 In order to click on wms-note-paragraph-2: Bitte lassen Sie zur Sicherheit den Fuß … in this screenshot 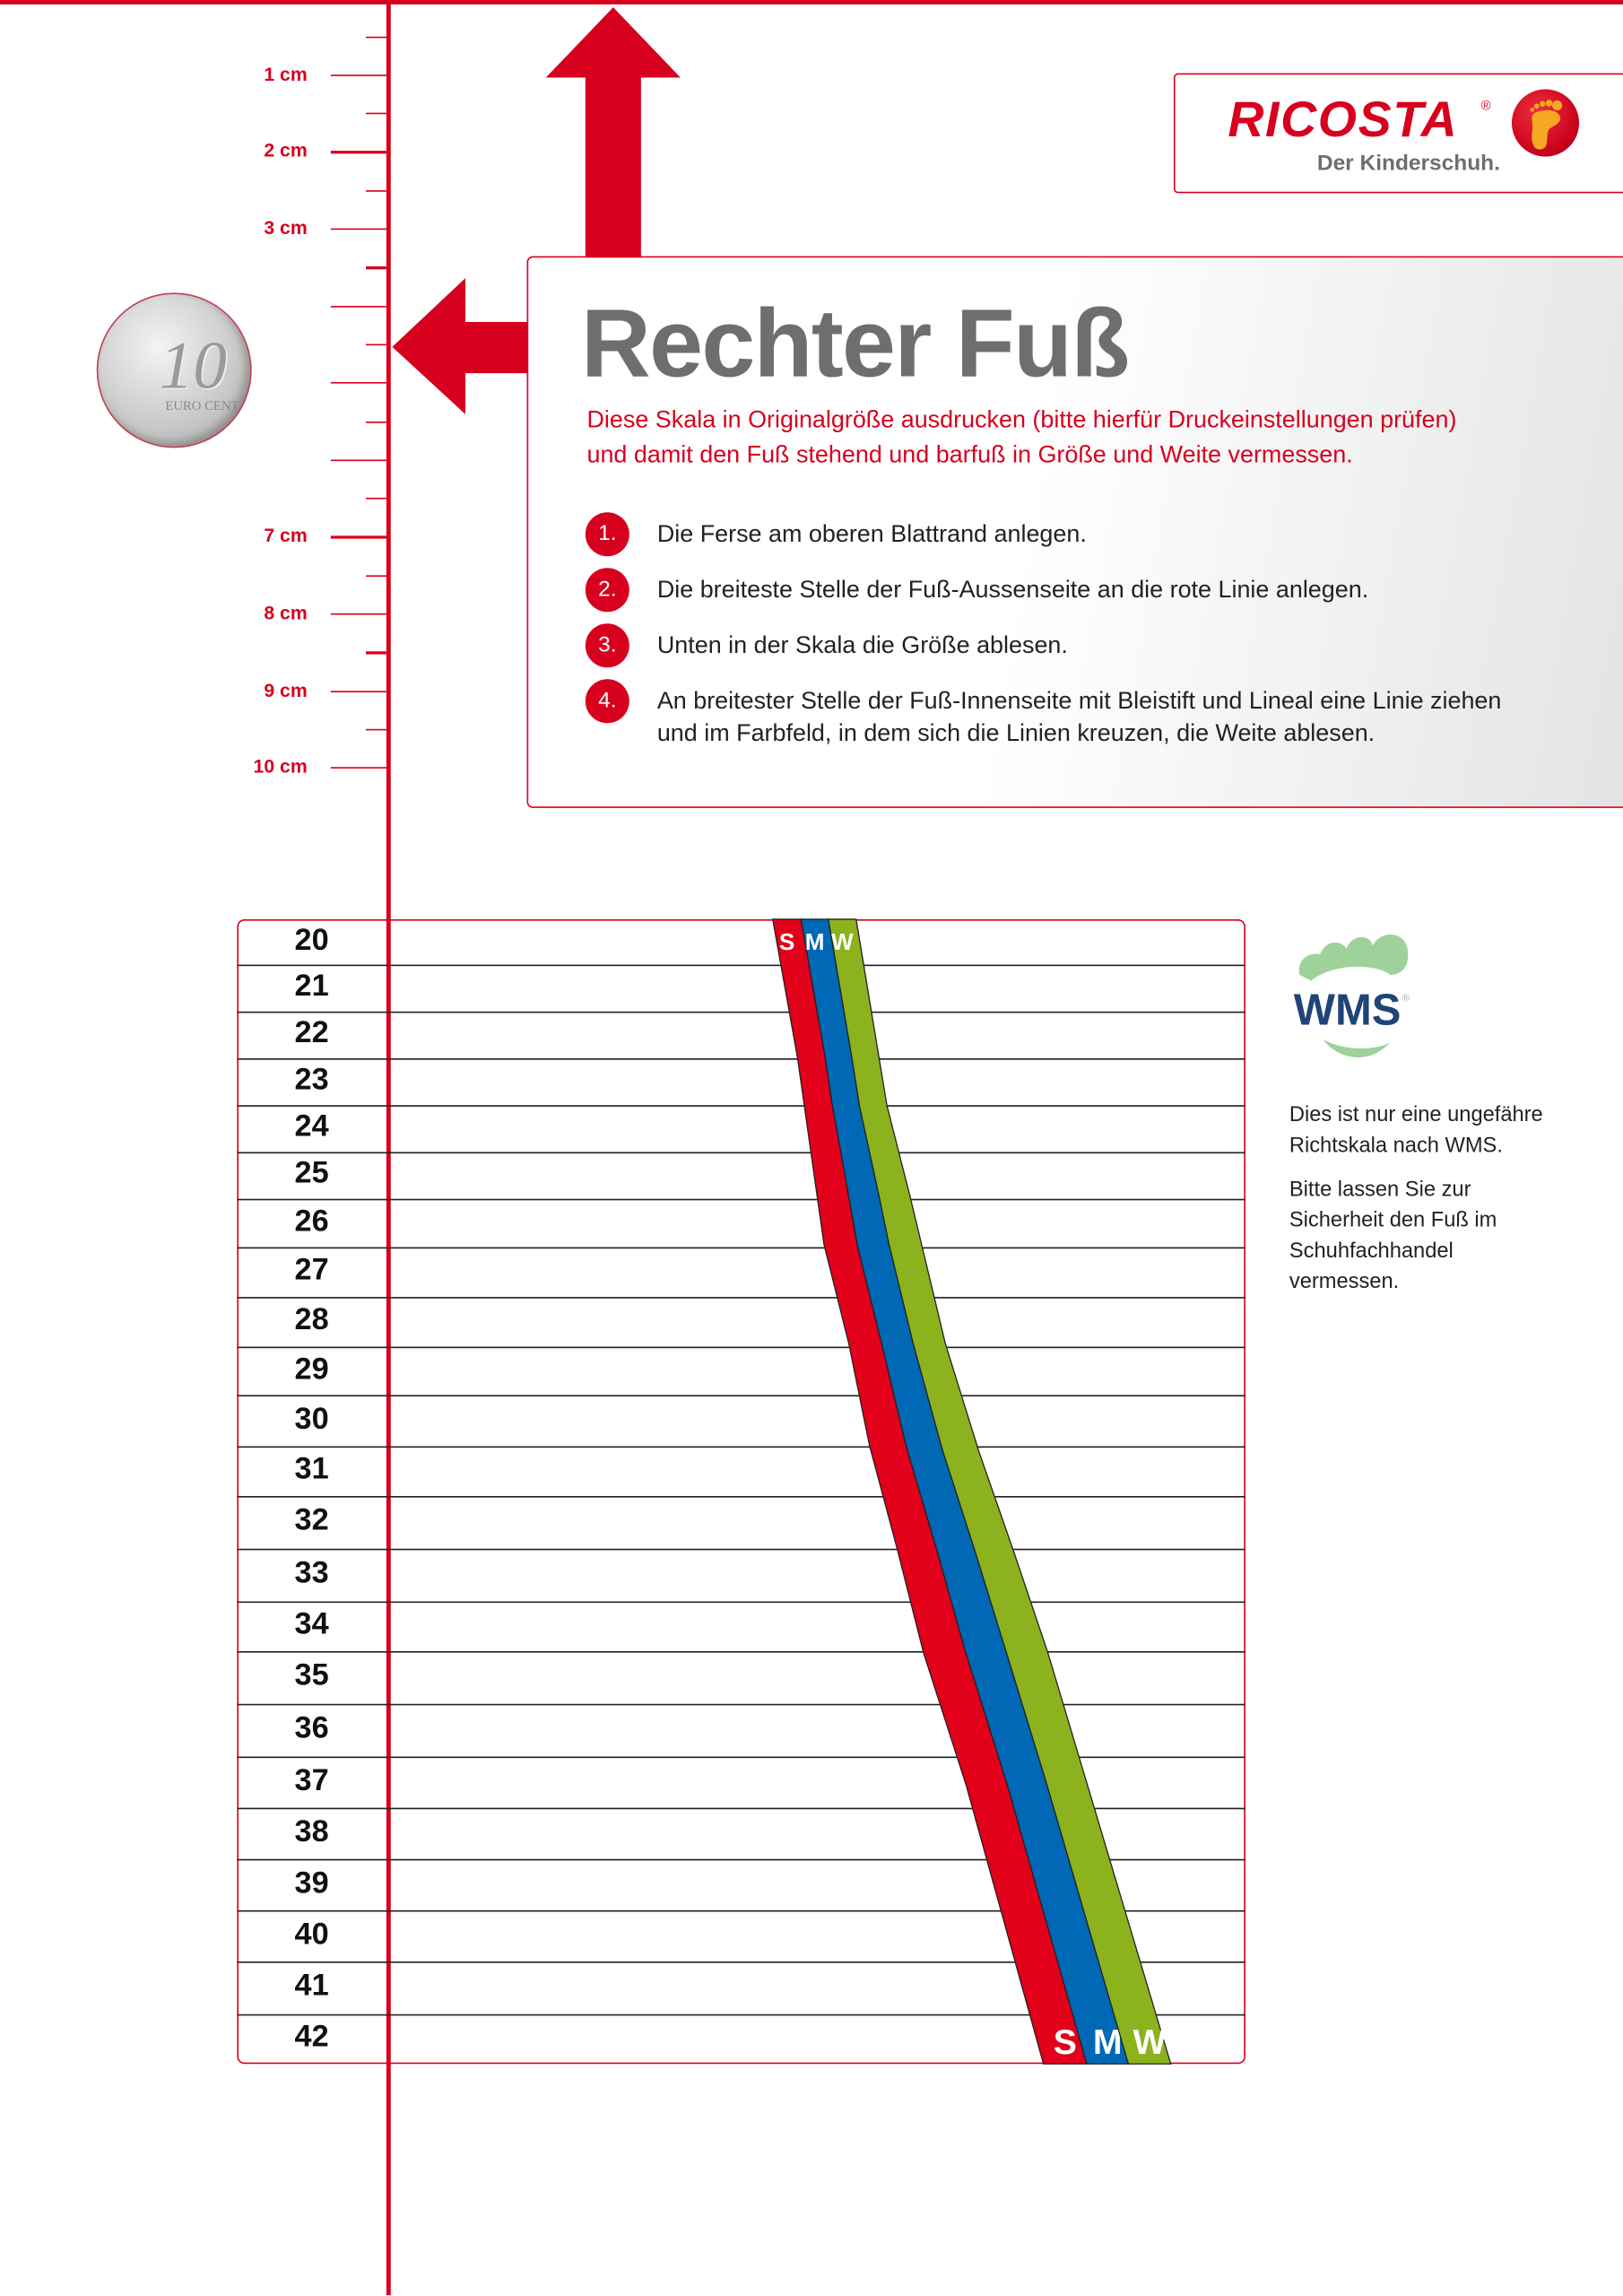, I will do `click(1393, 1235)`.